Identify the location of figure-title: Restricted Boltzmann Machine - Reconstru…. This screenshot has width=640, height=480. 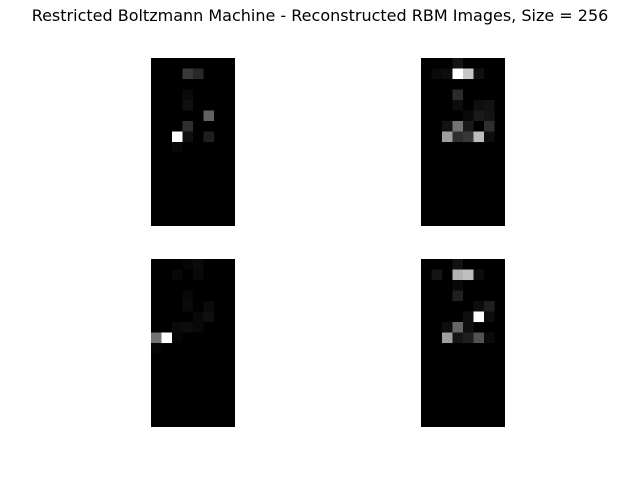
(320, 15).